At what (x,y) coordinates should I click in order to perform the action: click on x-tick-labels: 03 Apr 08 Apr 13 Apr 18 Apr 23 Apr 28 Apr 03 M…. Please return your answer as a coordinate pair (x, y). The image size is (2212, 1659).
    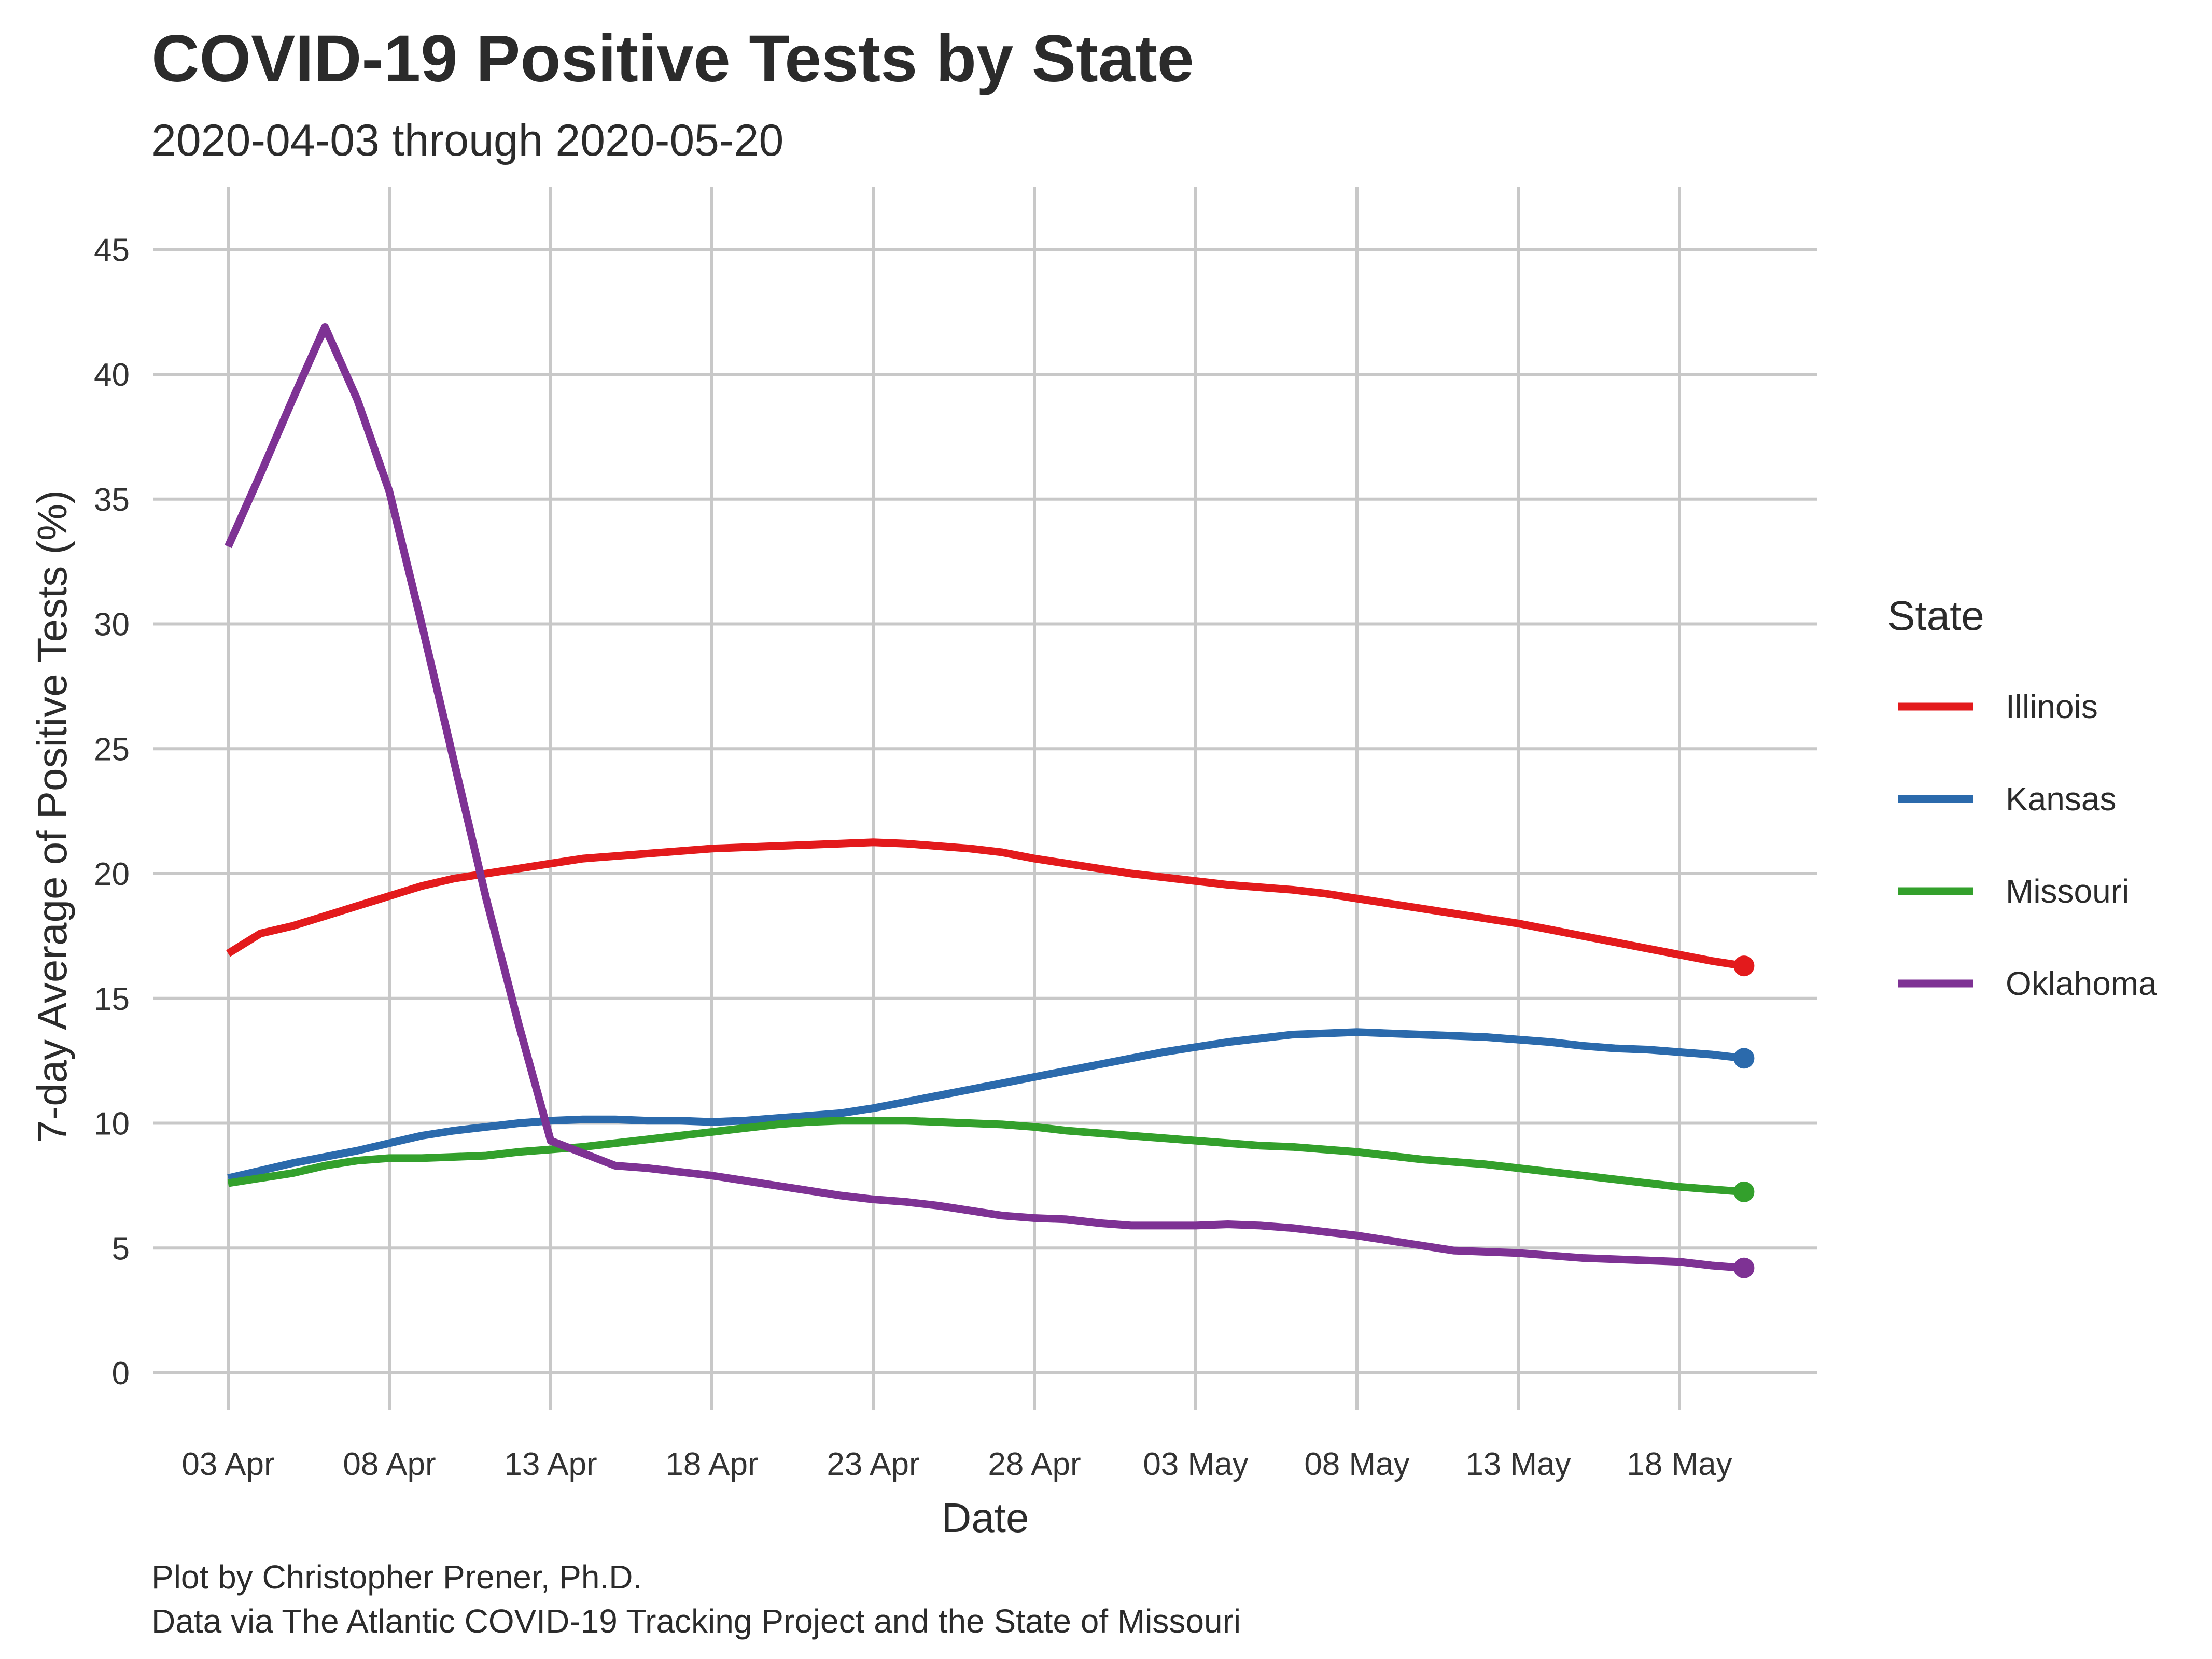
    Looking at the image, I should click on (956, 1464).